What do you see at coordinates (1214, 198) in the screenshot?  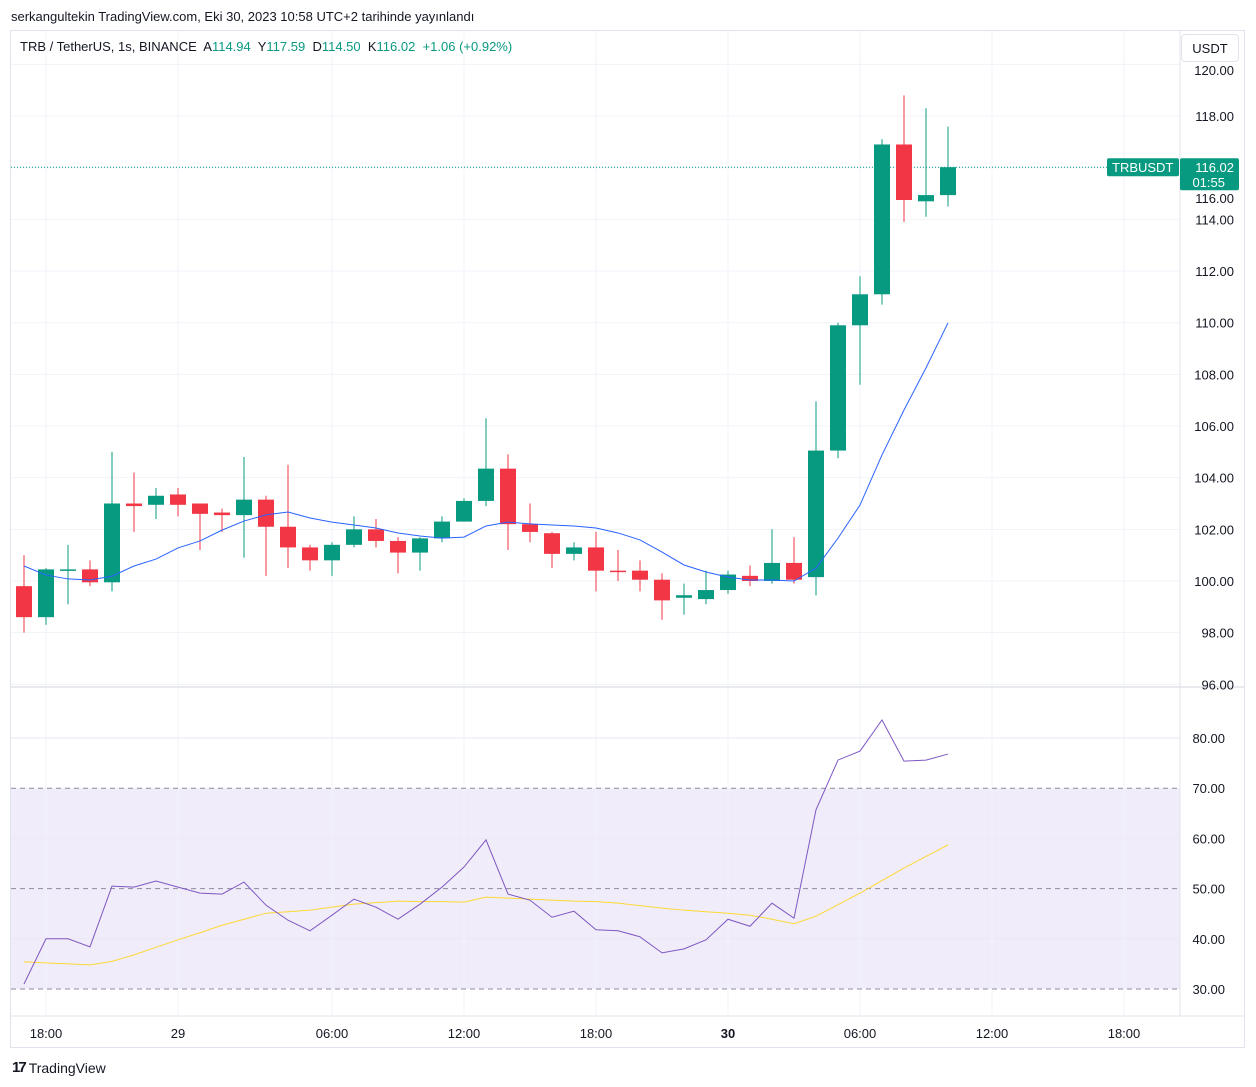 I see `price-tick-label: 116.00` at bounding box center [1214, 198].